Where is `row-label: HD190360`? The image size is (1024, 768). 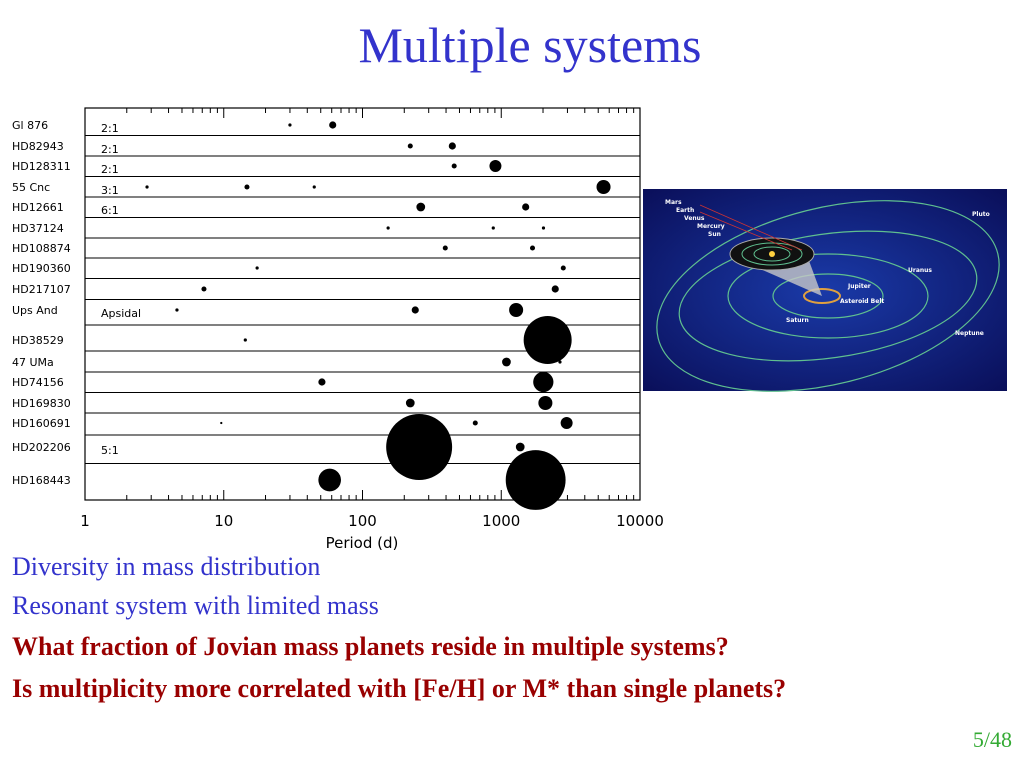 row-label: HD190360 is located at coordinates (41, 268).